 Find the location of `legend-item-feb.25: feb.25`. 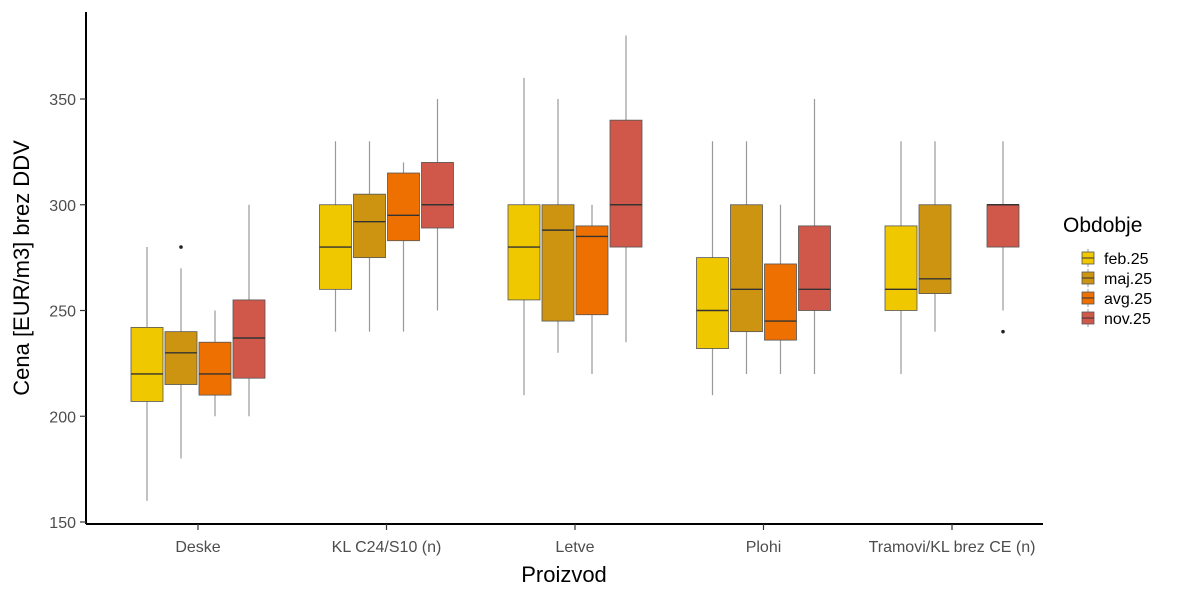

legend-item-feb.25: feb.25 is located at coordinates (1115, 258).